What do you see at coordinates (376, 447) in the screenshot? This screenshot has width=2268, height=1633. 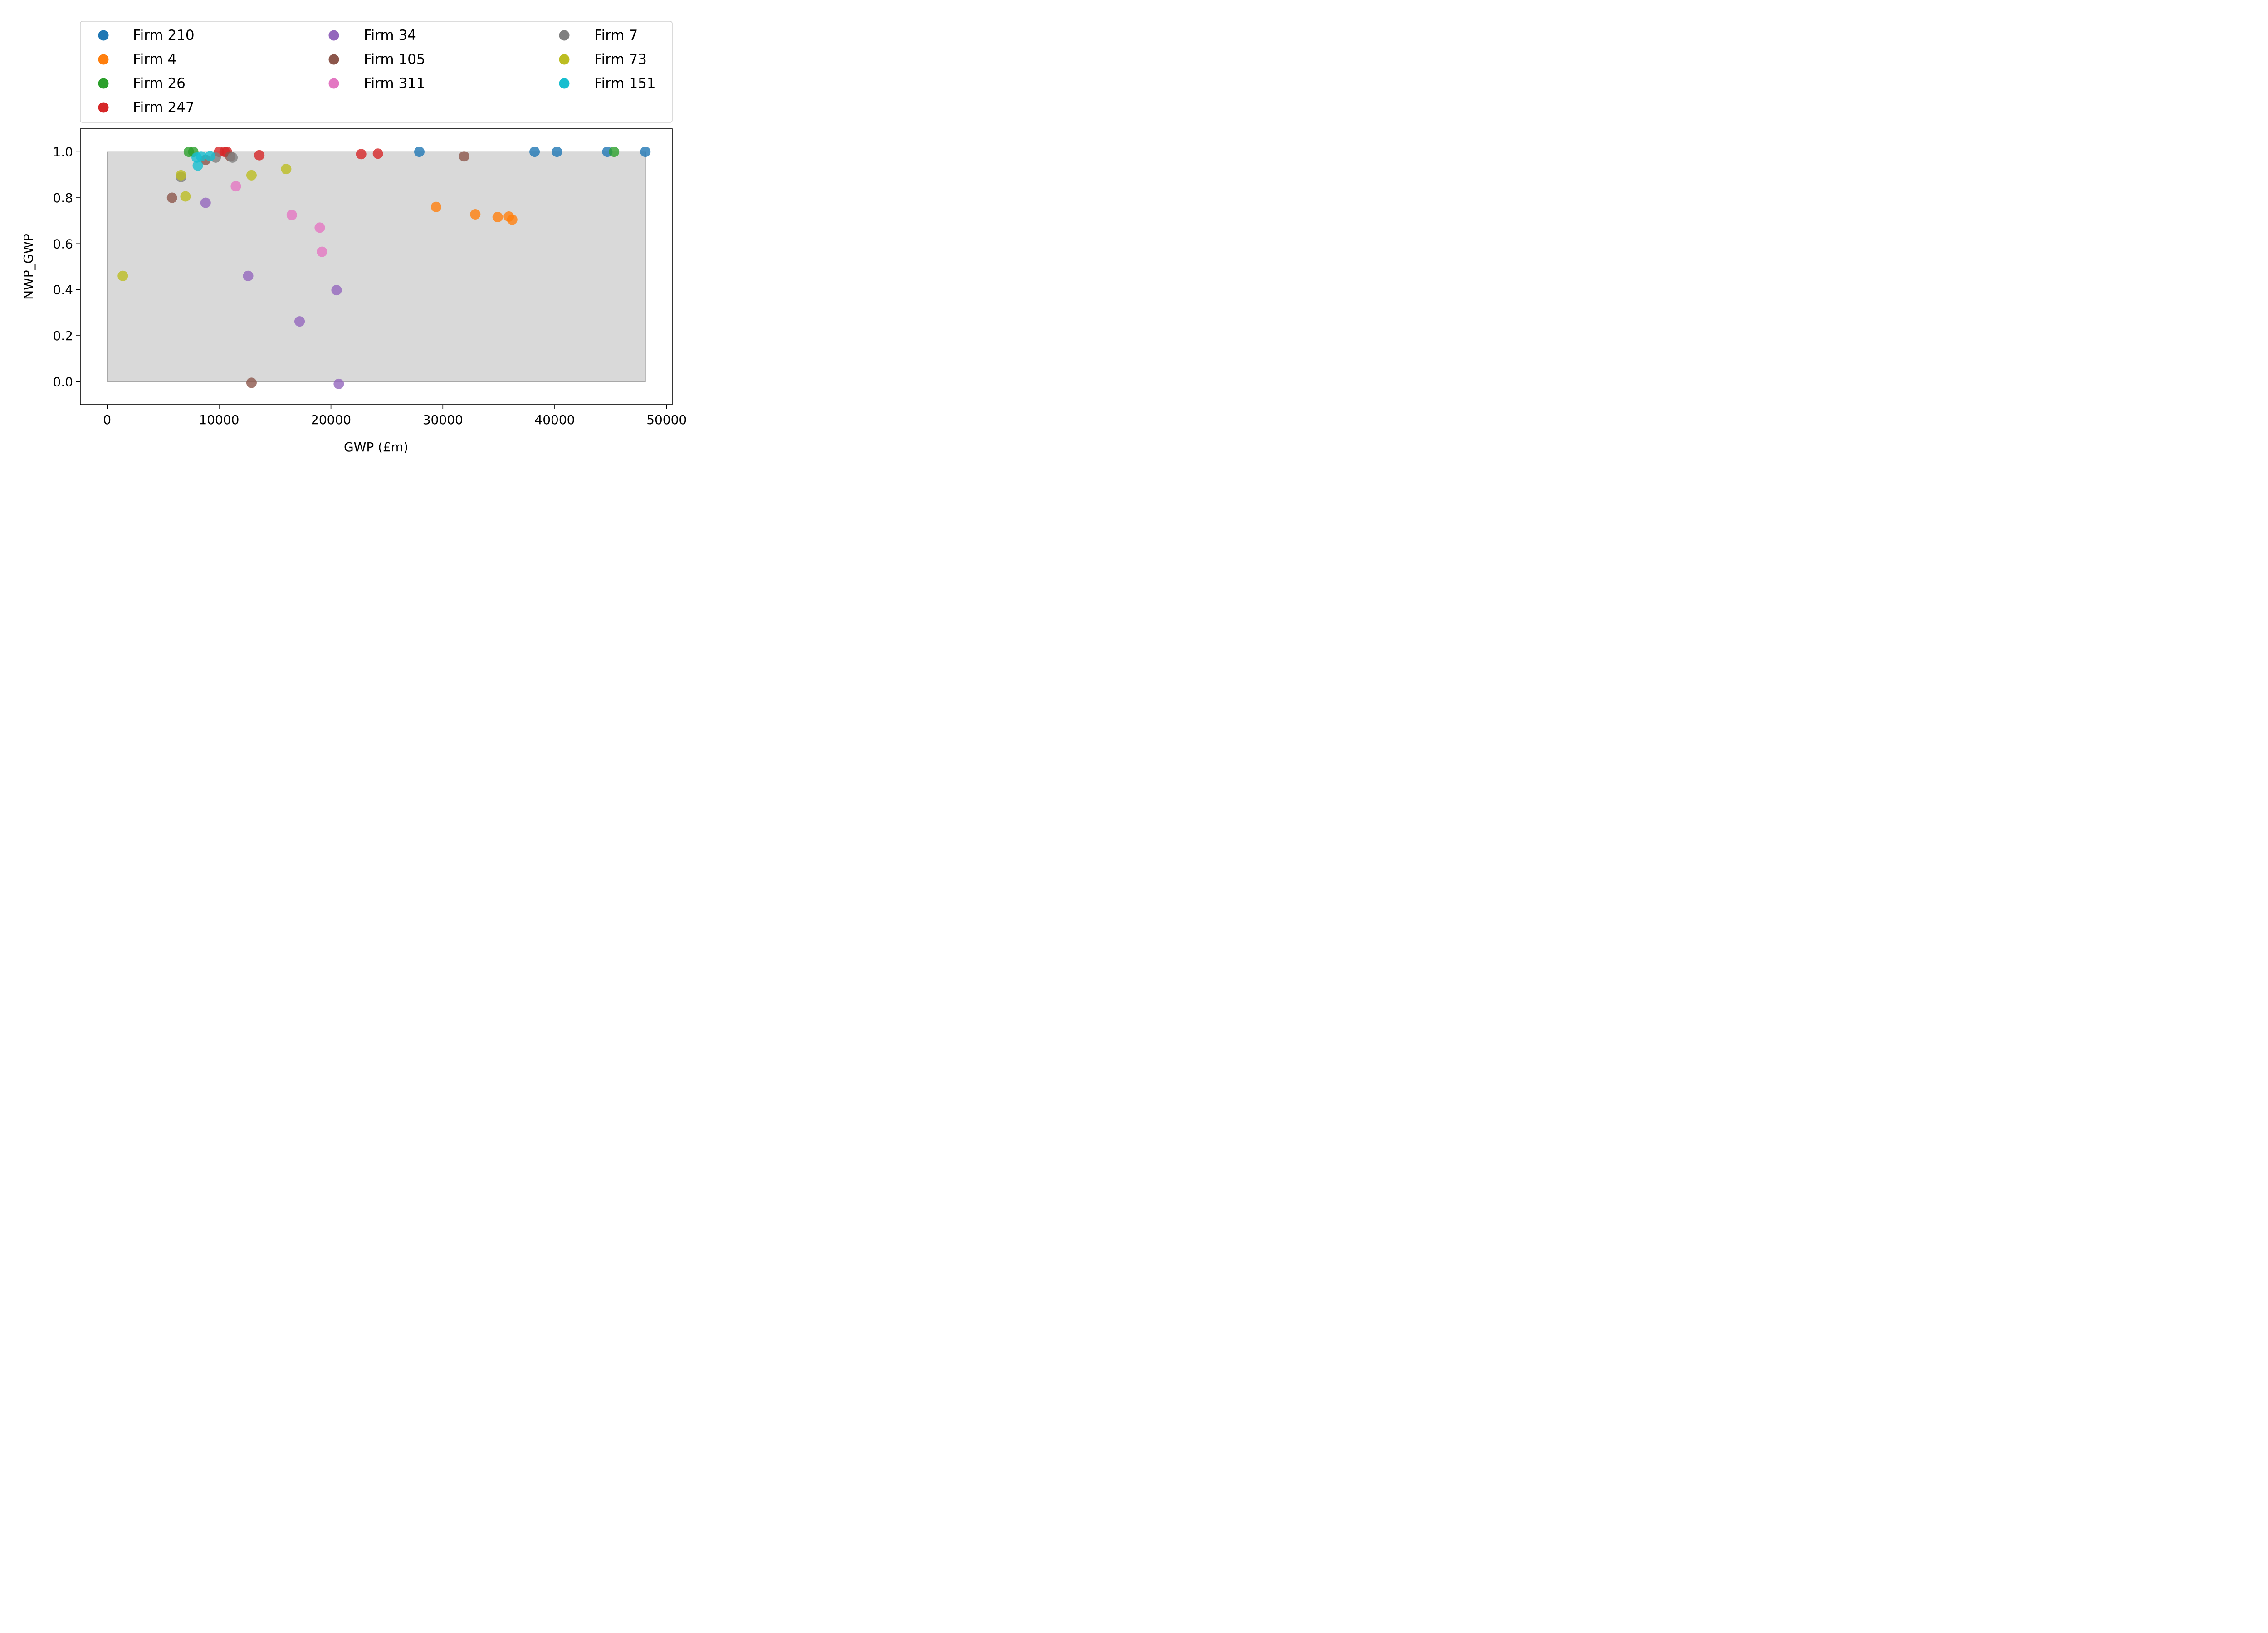 I see `x-axis-label: GWP (£m)` at bounding box center [376, 447].